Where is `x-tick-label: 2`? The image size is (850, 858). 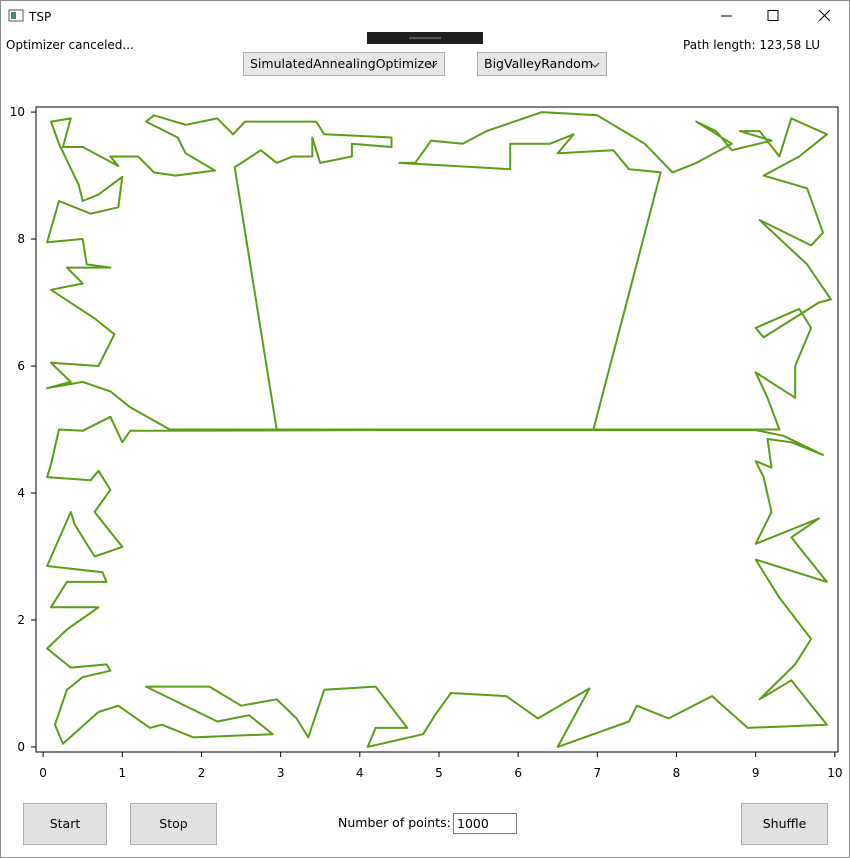 x-tick-label: 2 is located at coordinates (202, 773).